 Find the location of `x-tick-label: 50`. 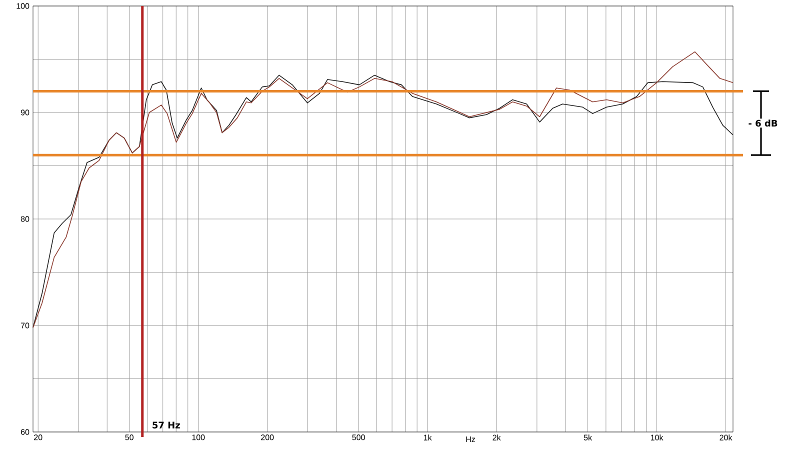

x-tick-label: 50 is located at coordinates (129, 437).